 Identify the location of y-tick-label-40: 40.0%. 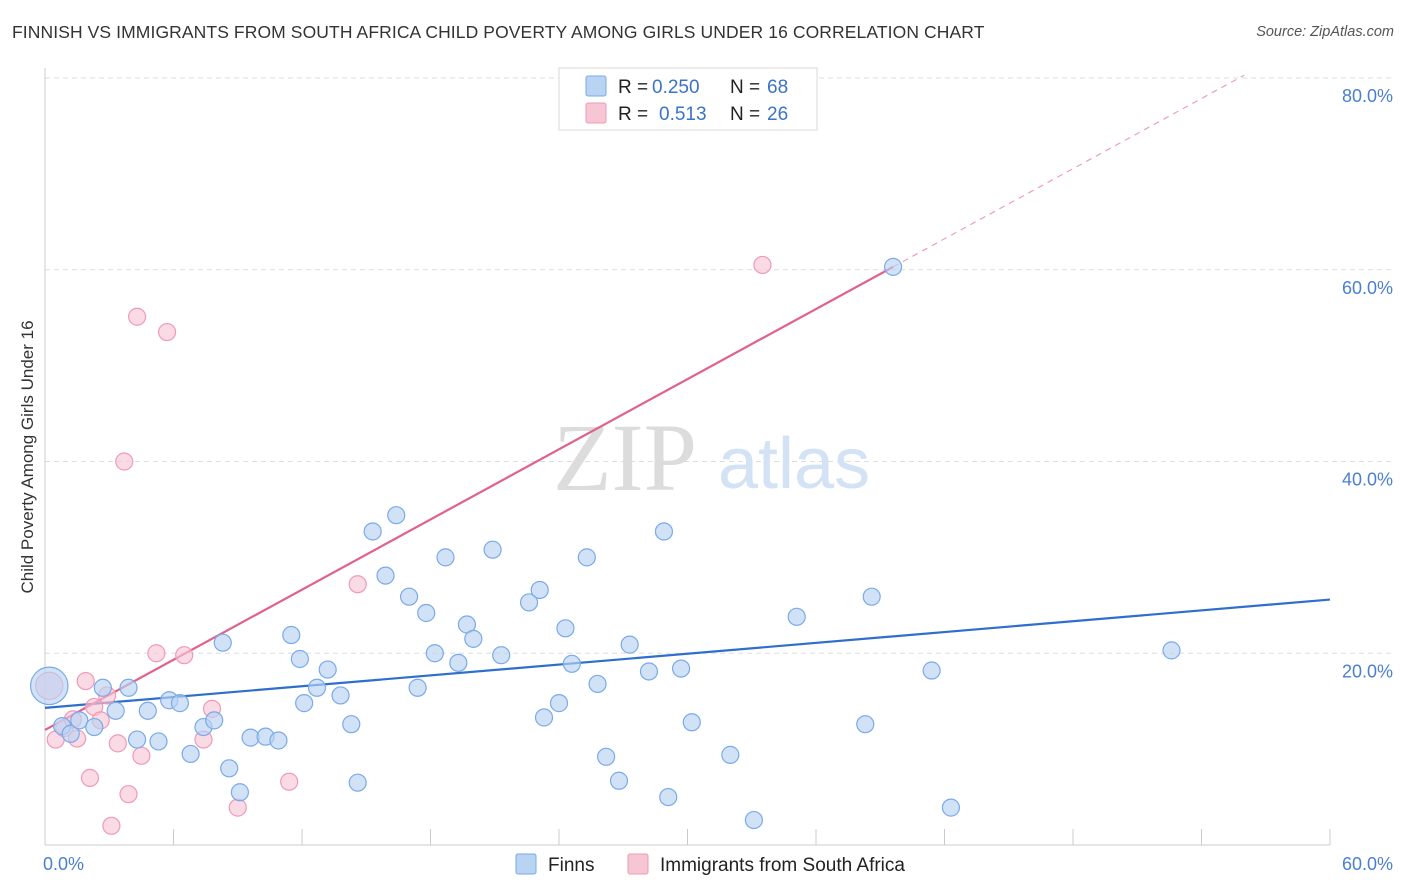
(1367, 480).